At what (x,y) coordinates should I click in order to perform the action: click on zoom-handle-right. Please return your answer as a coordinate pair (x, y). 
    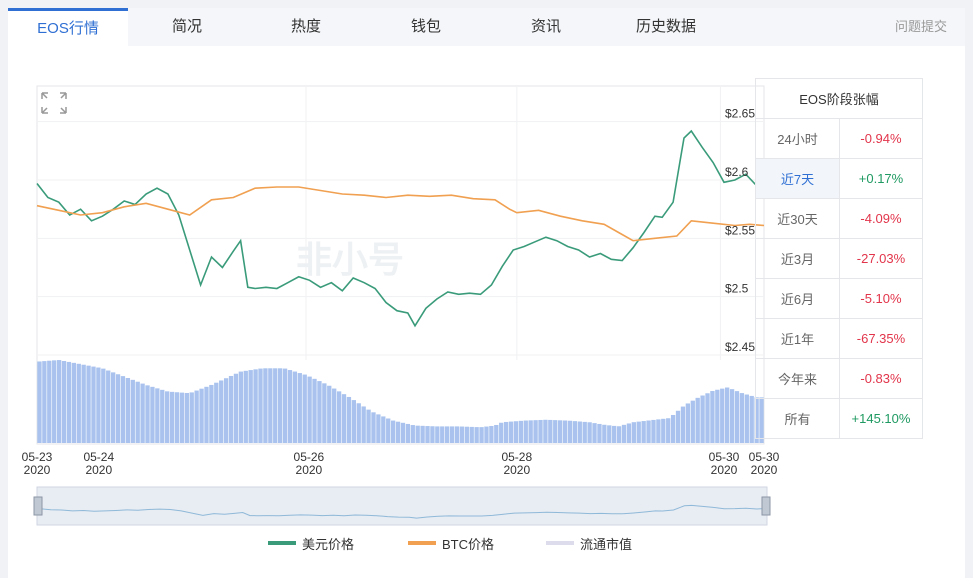
    Looking at the image, I should click on (766, 506).